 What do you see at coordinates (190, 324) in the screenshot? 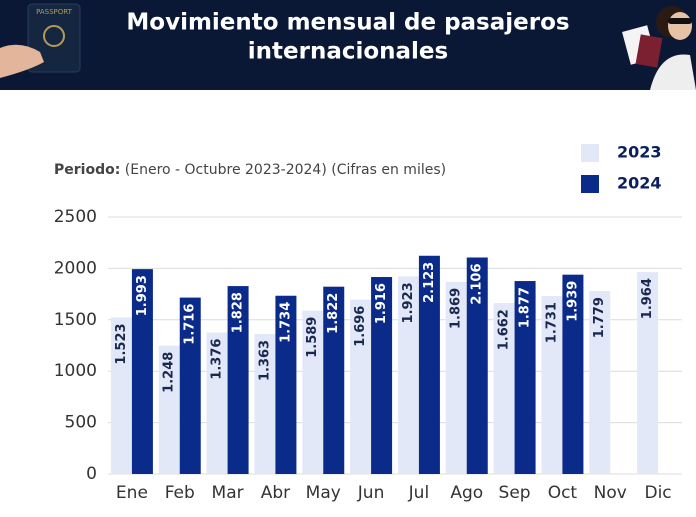
I see `value-label: 1.716` at bounding box center [190, 324].